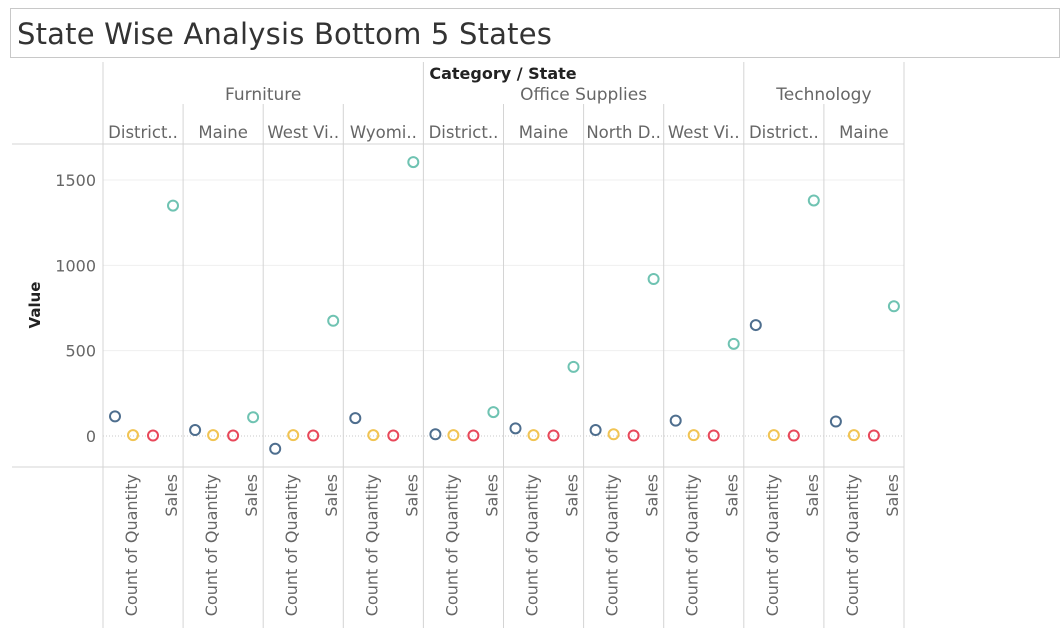 Image resolution: width=1060 pixels, height=637 pixels. Describe the element at coordinates (75, 308) in the screenshot. I see `y-tick-layer: 0 500 1000 1500` at that location.